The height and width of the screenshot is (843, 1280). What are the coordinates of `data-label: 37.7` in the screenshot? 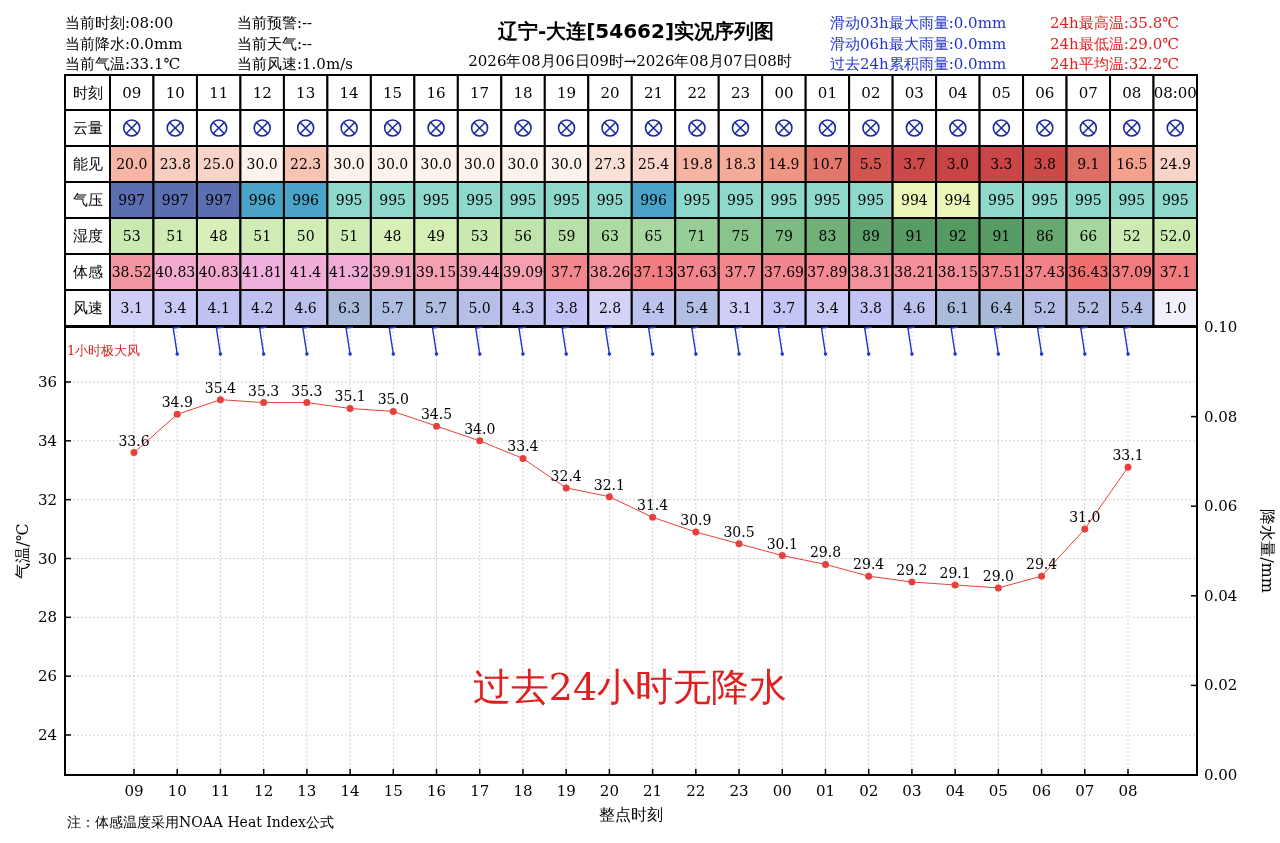 It's located at (740, 272).